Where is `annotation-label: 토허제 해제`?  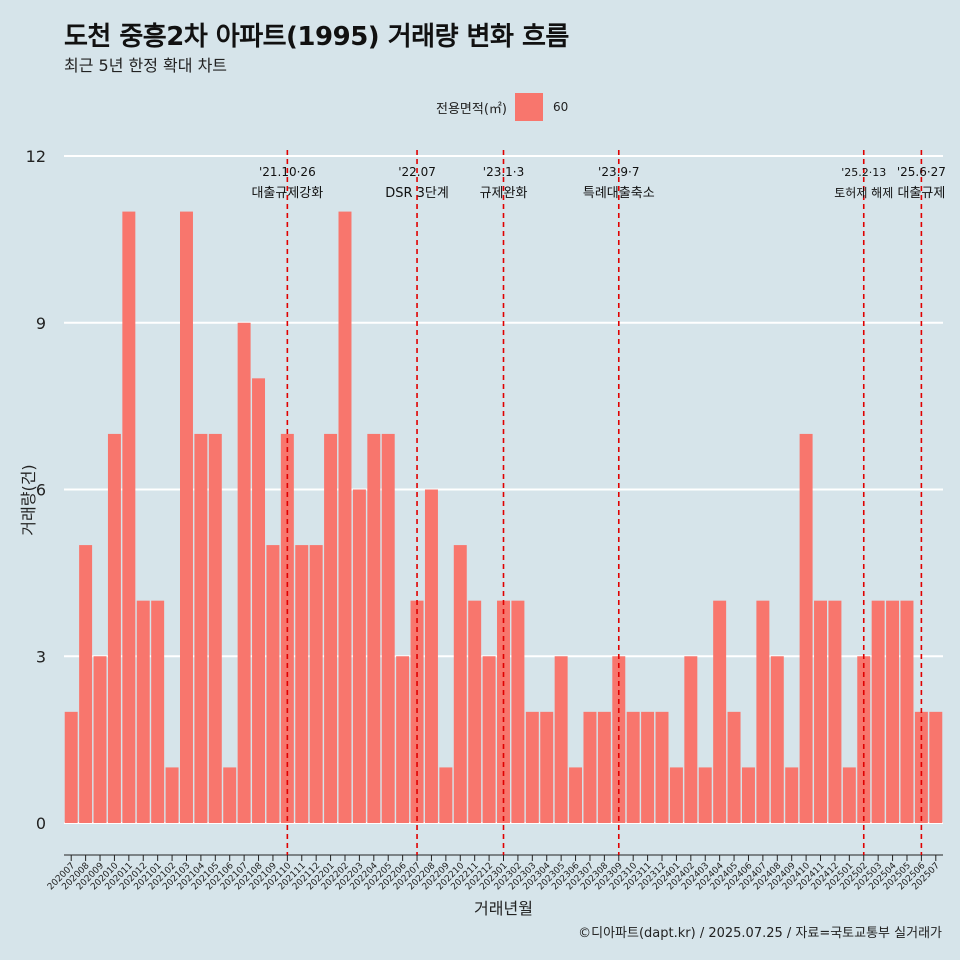 annotation-label: 토허제 해제 is located at coordinates (863, 193).